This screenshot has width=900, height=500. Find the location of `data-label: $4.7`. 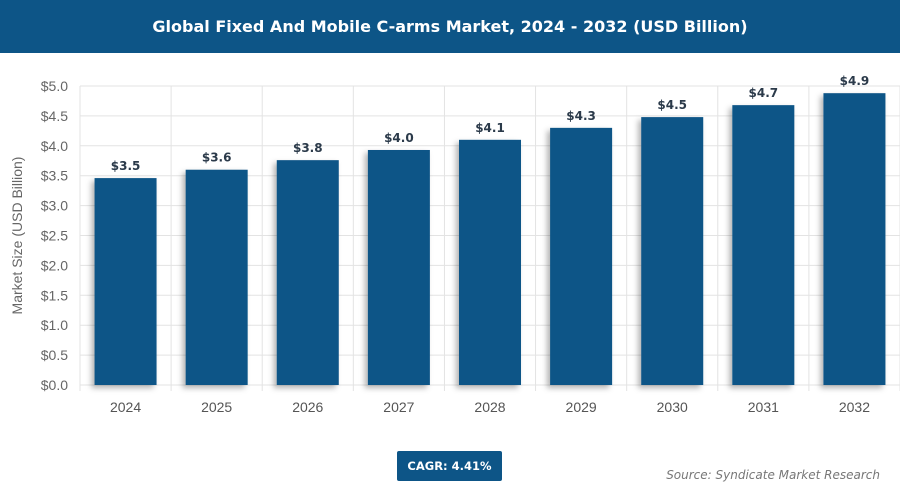

data-label: $4.7 is located at coordinates (764, 93).